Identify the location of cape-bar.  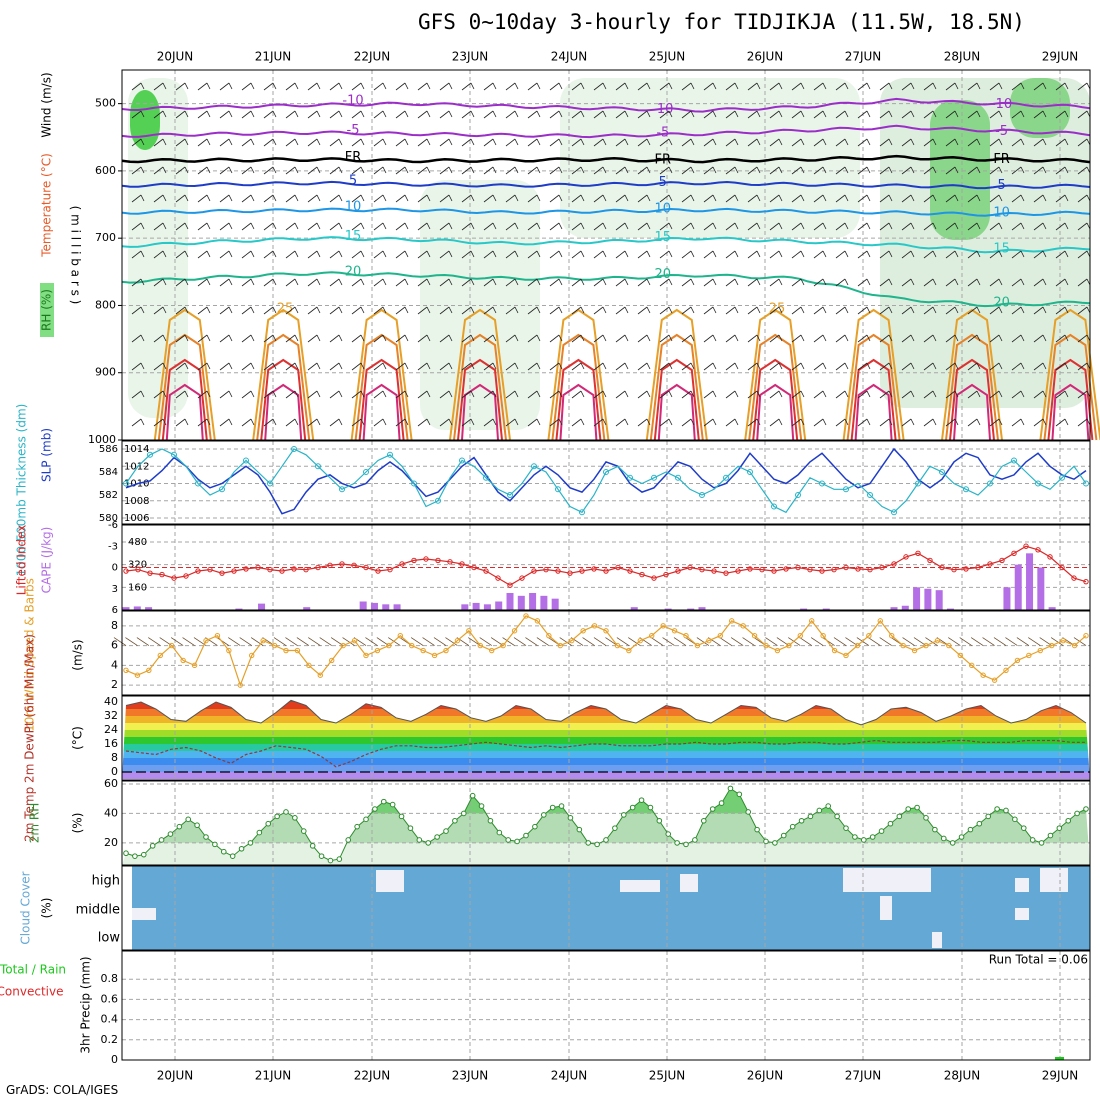
(894, 608).